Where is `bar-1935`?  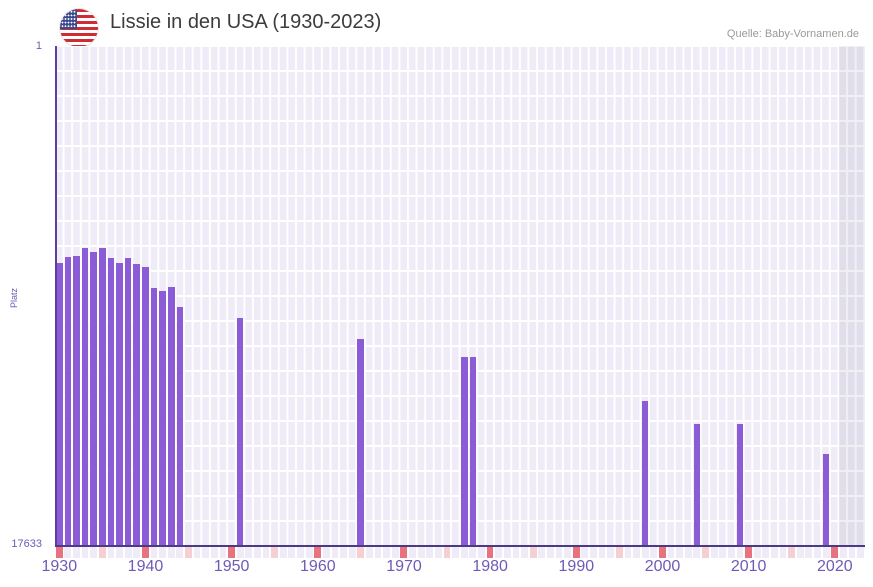
bar-1935 is located at coordinates (102, 396).